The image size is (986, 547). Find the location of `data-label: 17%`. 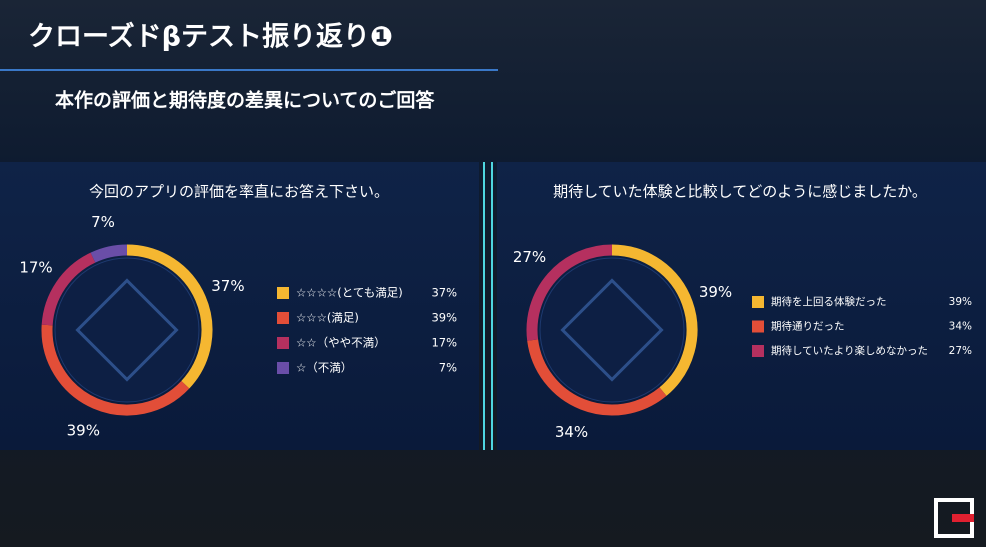

data-label: 17% is located at coordinates (35, 268).